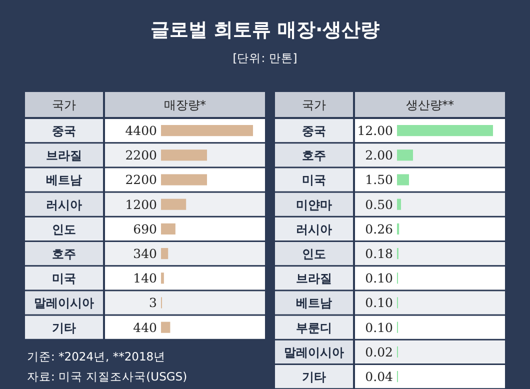  What do you see at coordinates (145, 278) in the screenshot?
I see `data-label: 140` at bounding box center [145, 278].